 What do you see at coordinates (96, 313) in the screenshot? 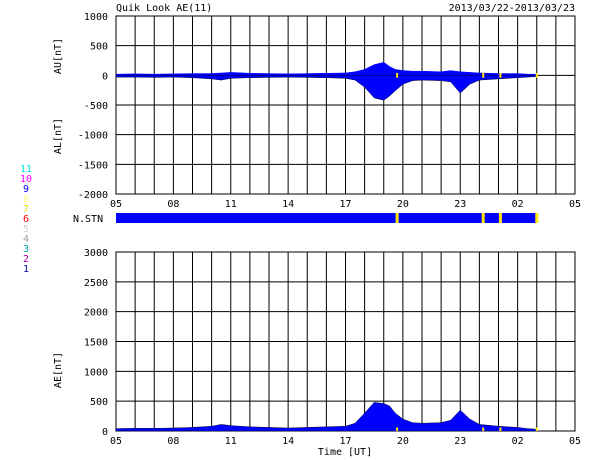
I see `ae-ytick-label: 2000` at bounding box center [96, 313].